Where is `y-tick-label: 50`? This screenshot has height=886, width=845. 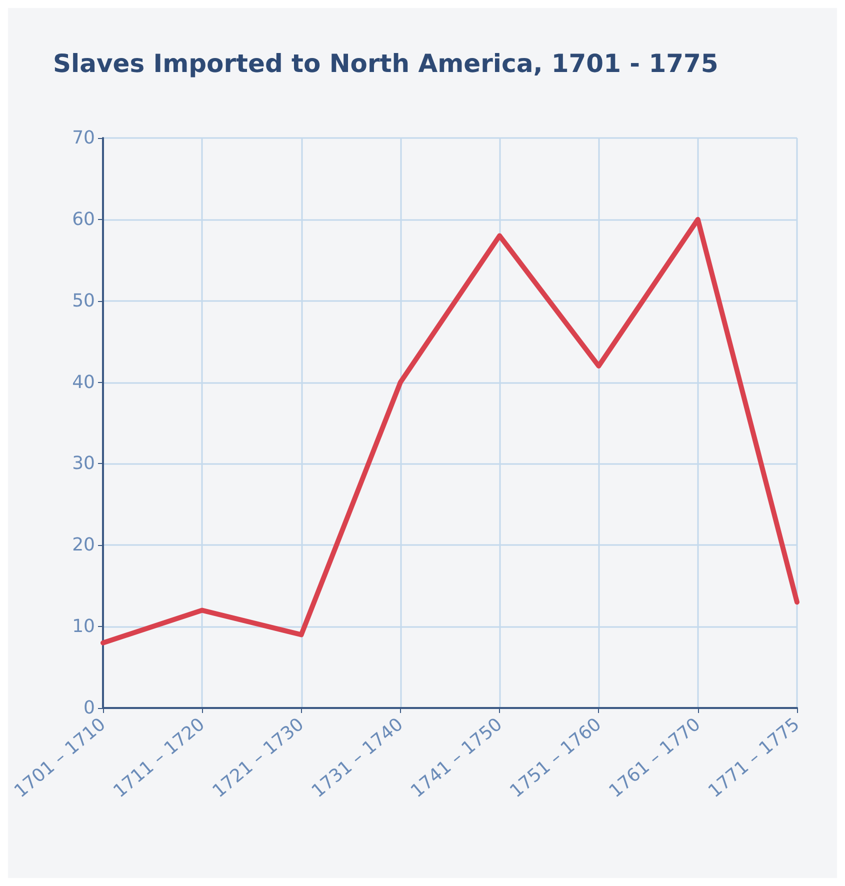
y-tick-label: 50 is located at coordinates (83, 301).